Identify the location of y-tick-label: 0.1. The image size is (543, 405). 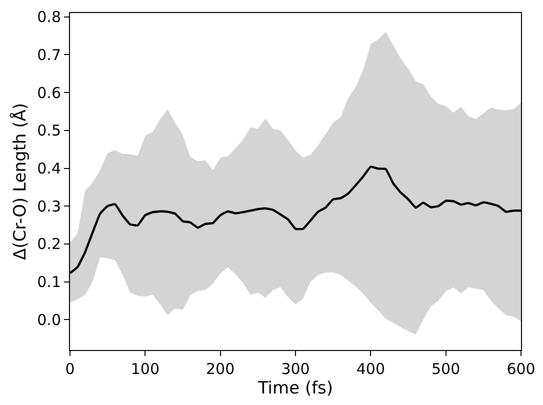
(49, 282).